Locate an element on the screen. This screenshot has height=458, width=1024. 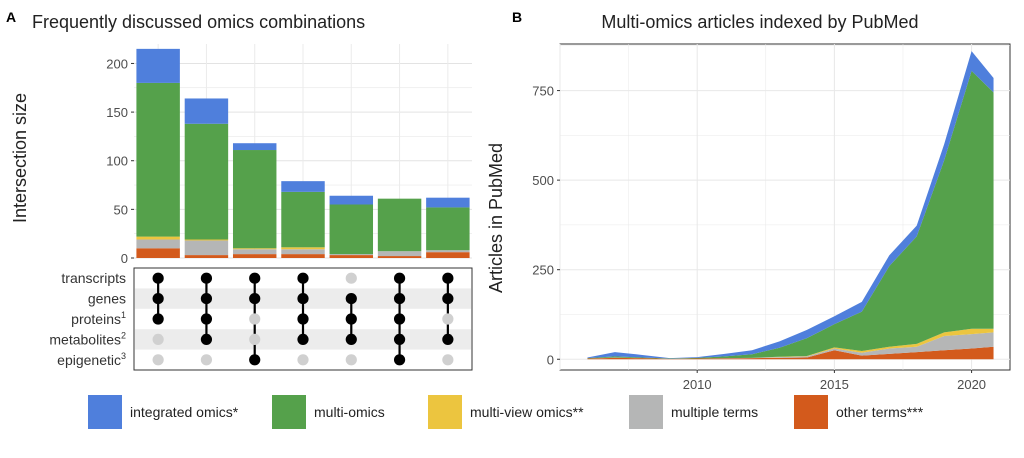
panel-b-label: B is located at coordinates (517, 17).